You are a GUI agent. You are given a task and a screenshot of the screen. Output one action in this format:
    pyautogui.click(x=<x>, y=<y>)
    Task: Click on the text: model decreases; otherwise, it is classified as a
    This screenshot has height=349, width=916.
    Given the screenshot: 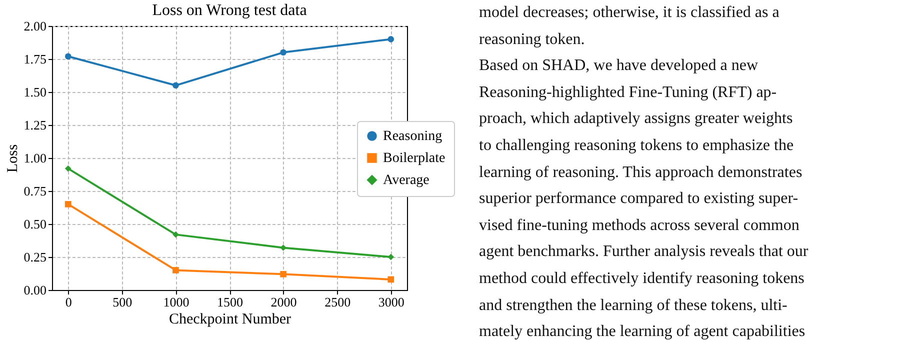 What is the action you would take?
    pyautogui.click(x=629, y=13)
    